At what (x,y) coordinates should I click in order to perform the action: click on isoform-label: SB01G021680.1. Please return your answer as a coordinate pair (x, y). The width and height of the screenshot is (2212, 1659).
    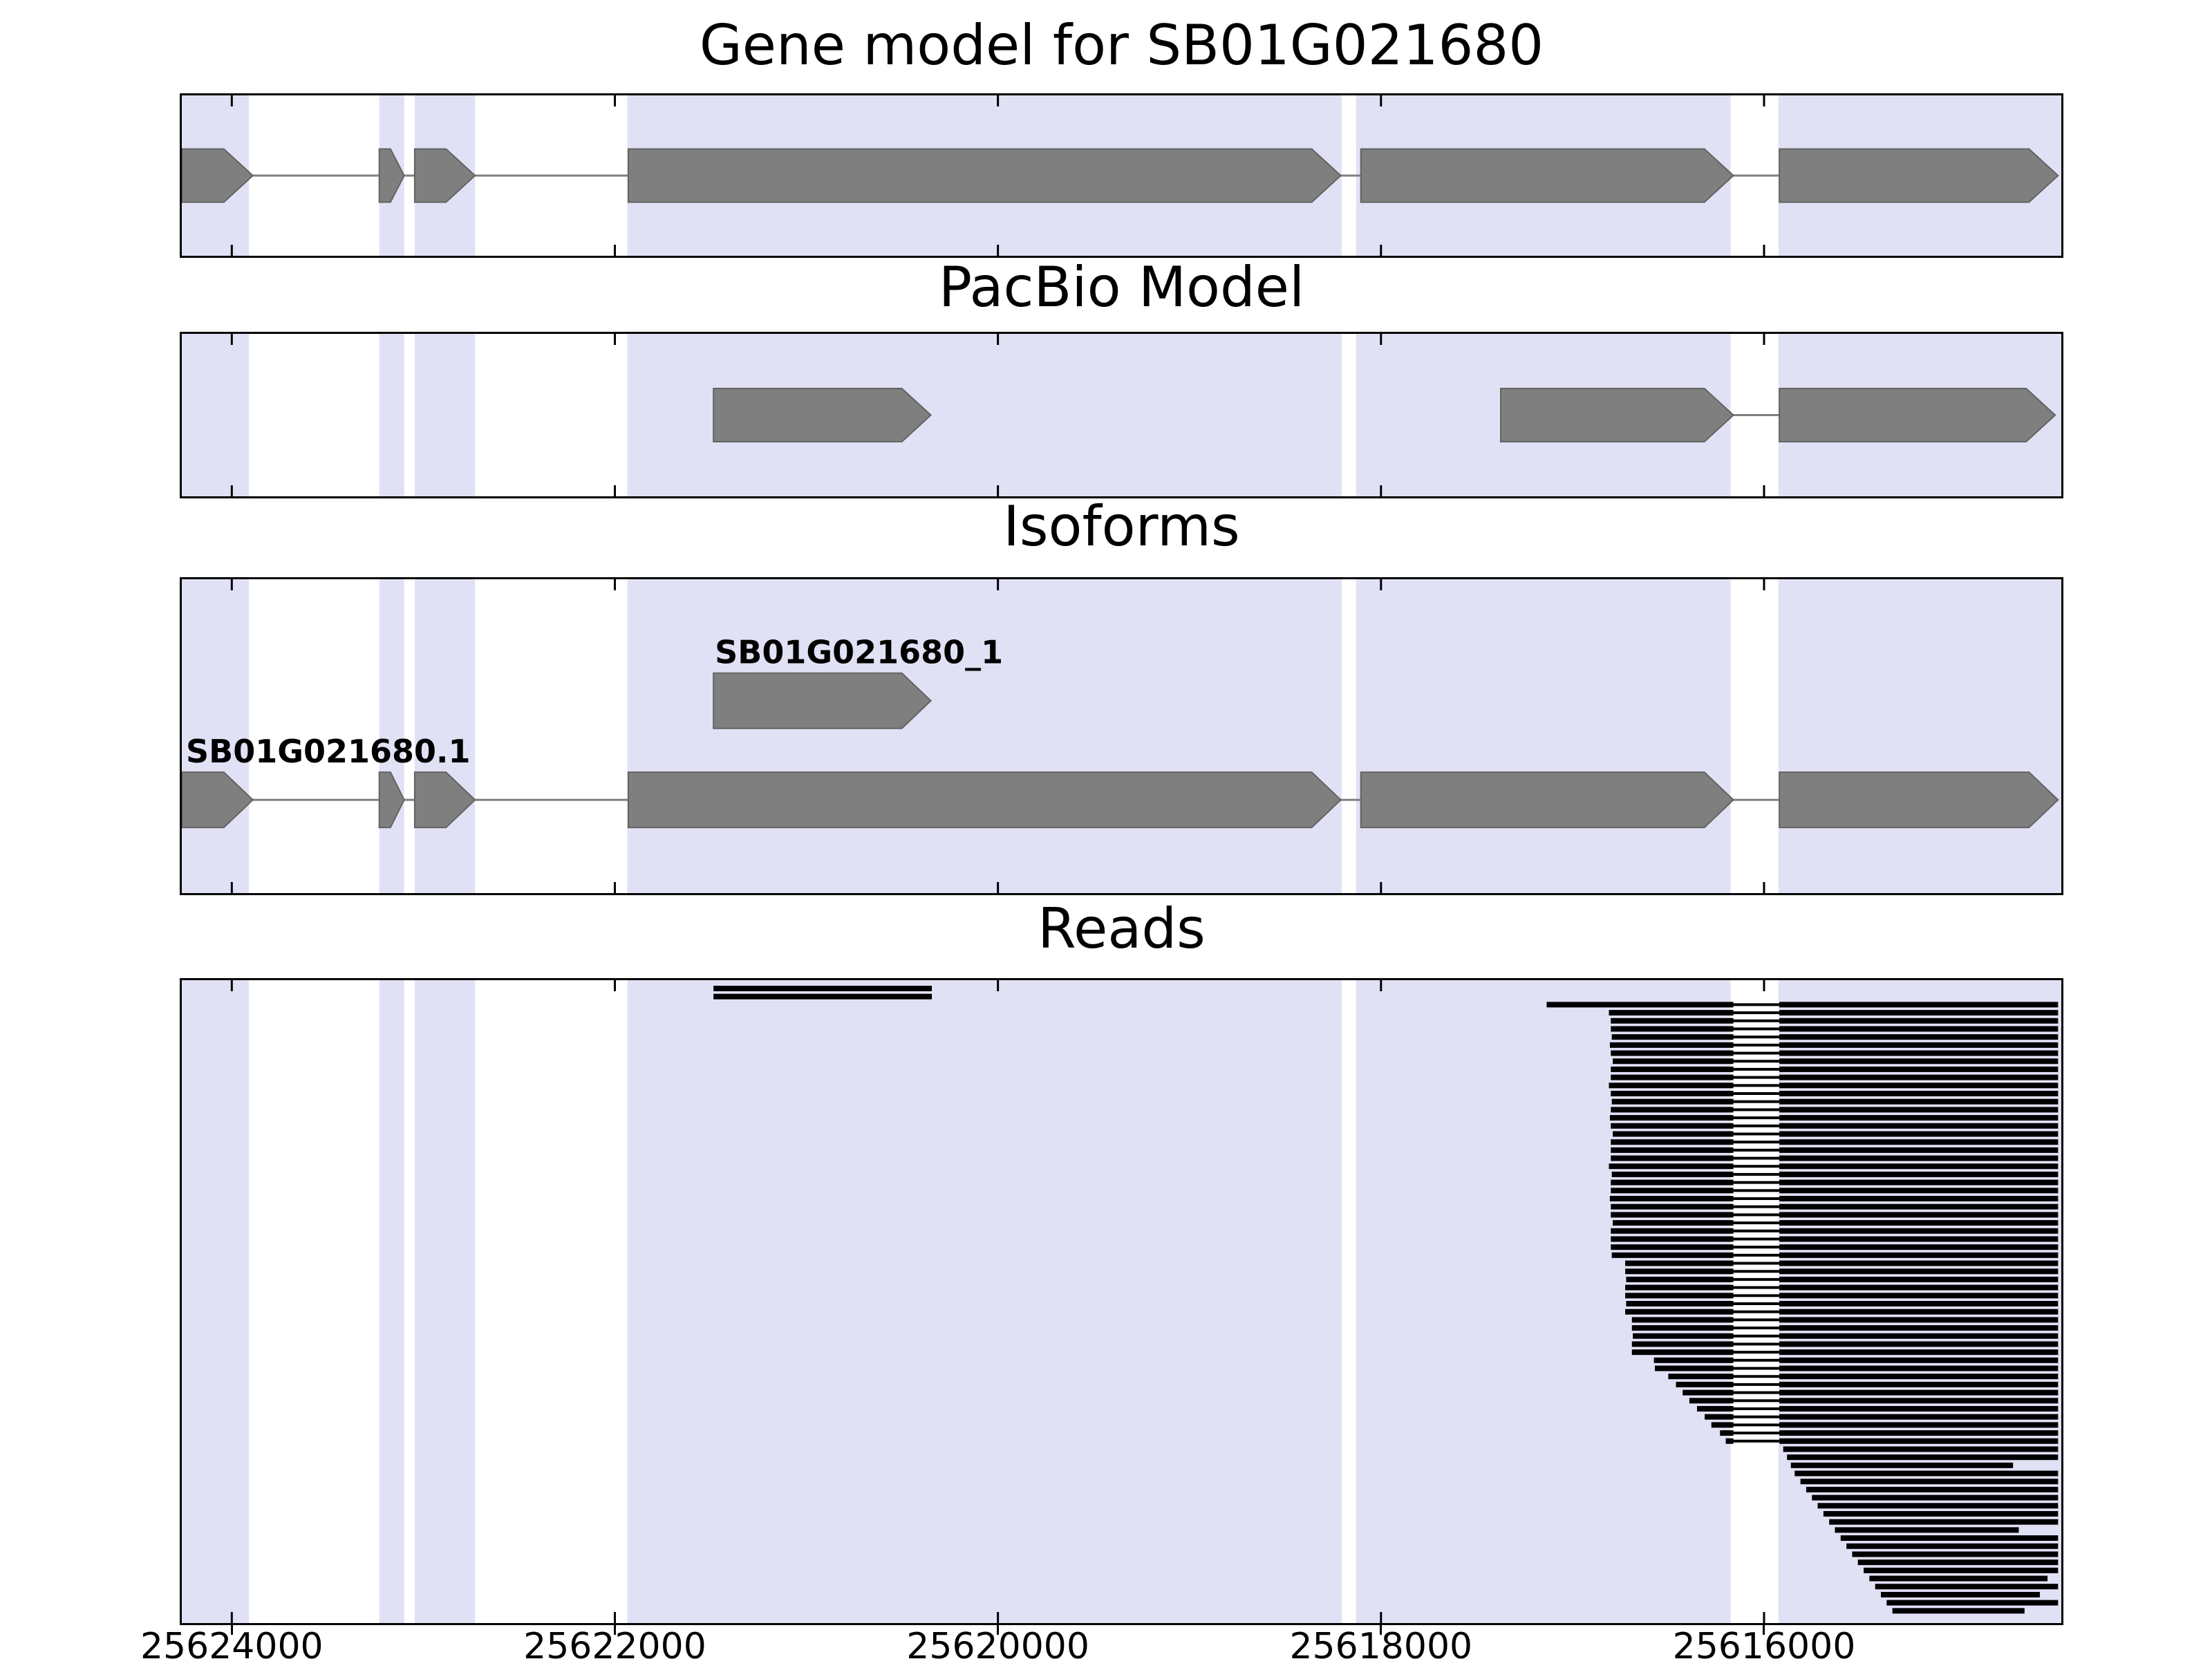
    Looking at the image, I should click on (328, 751).